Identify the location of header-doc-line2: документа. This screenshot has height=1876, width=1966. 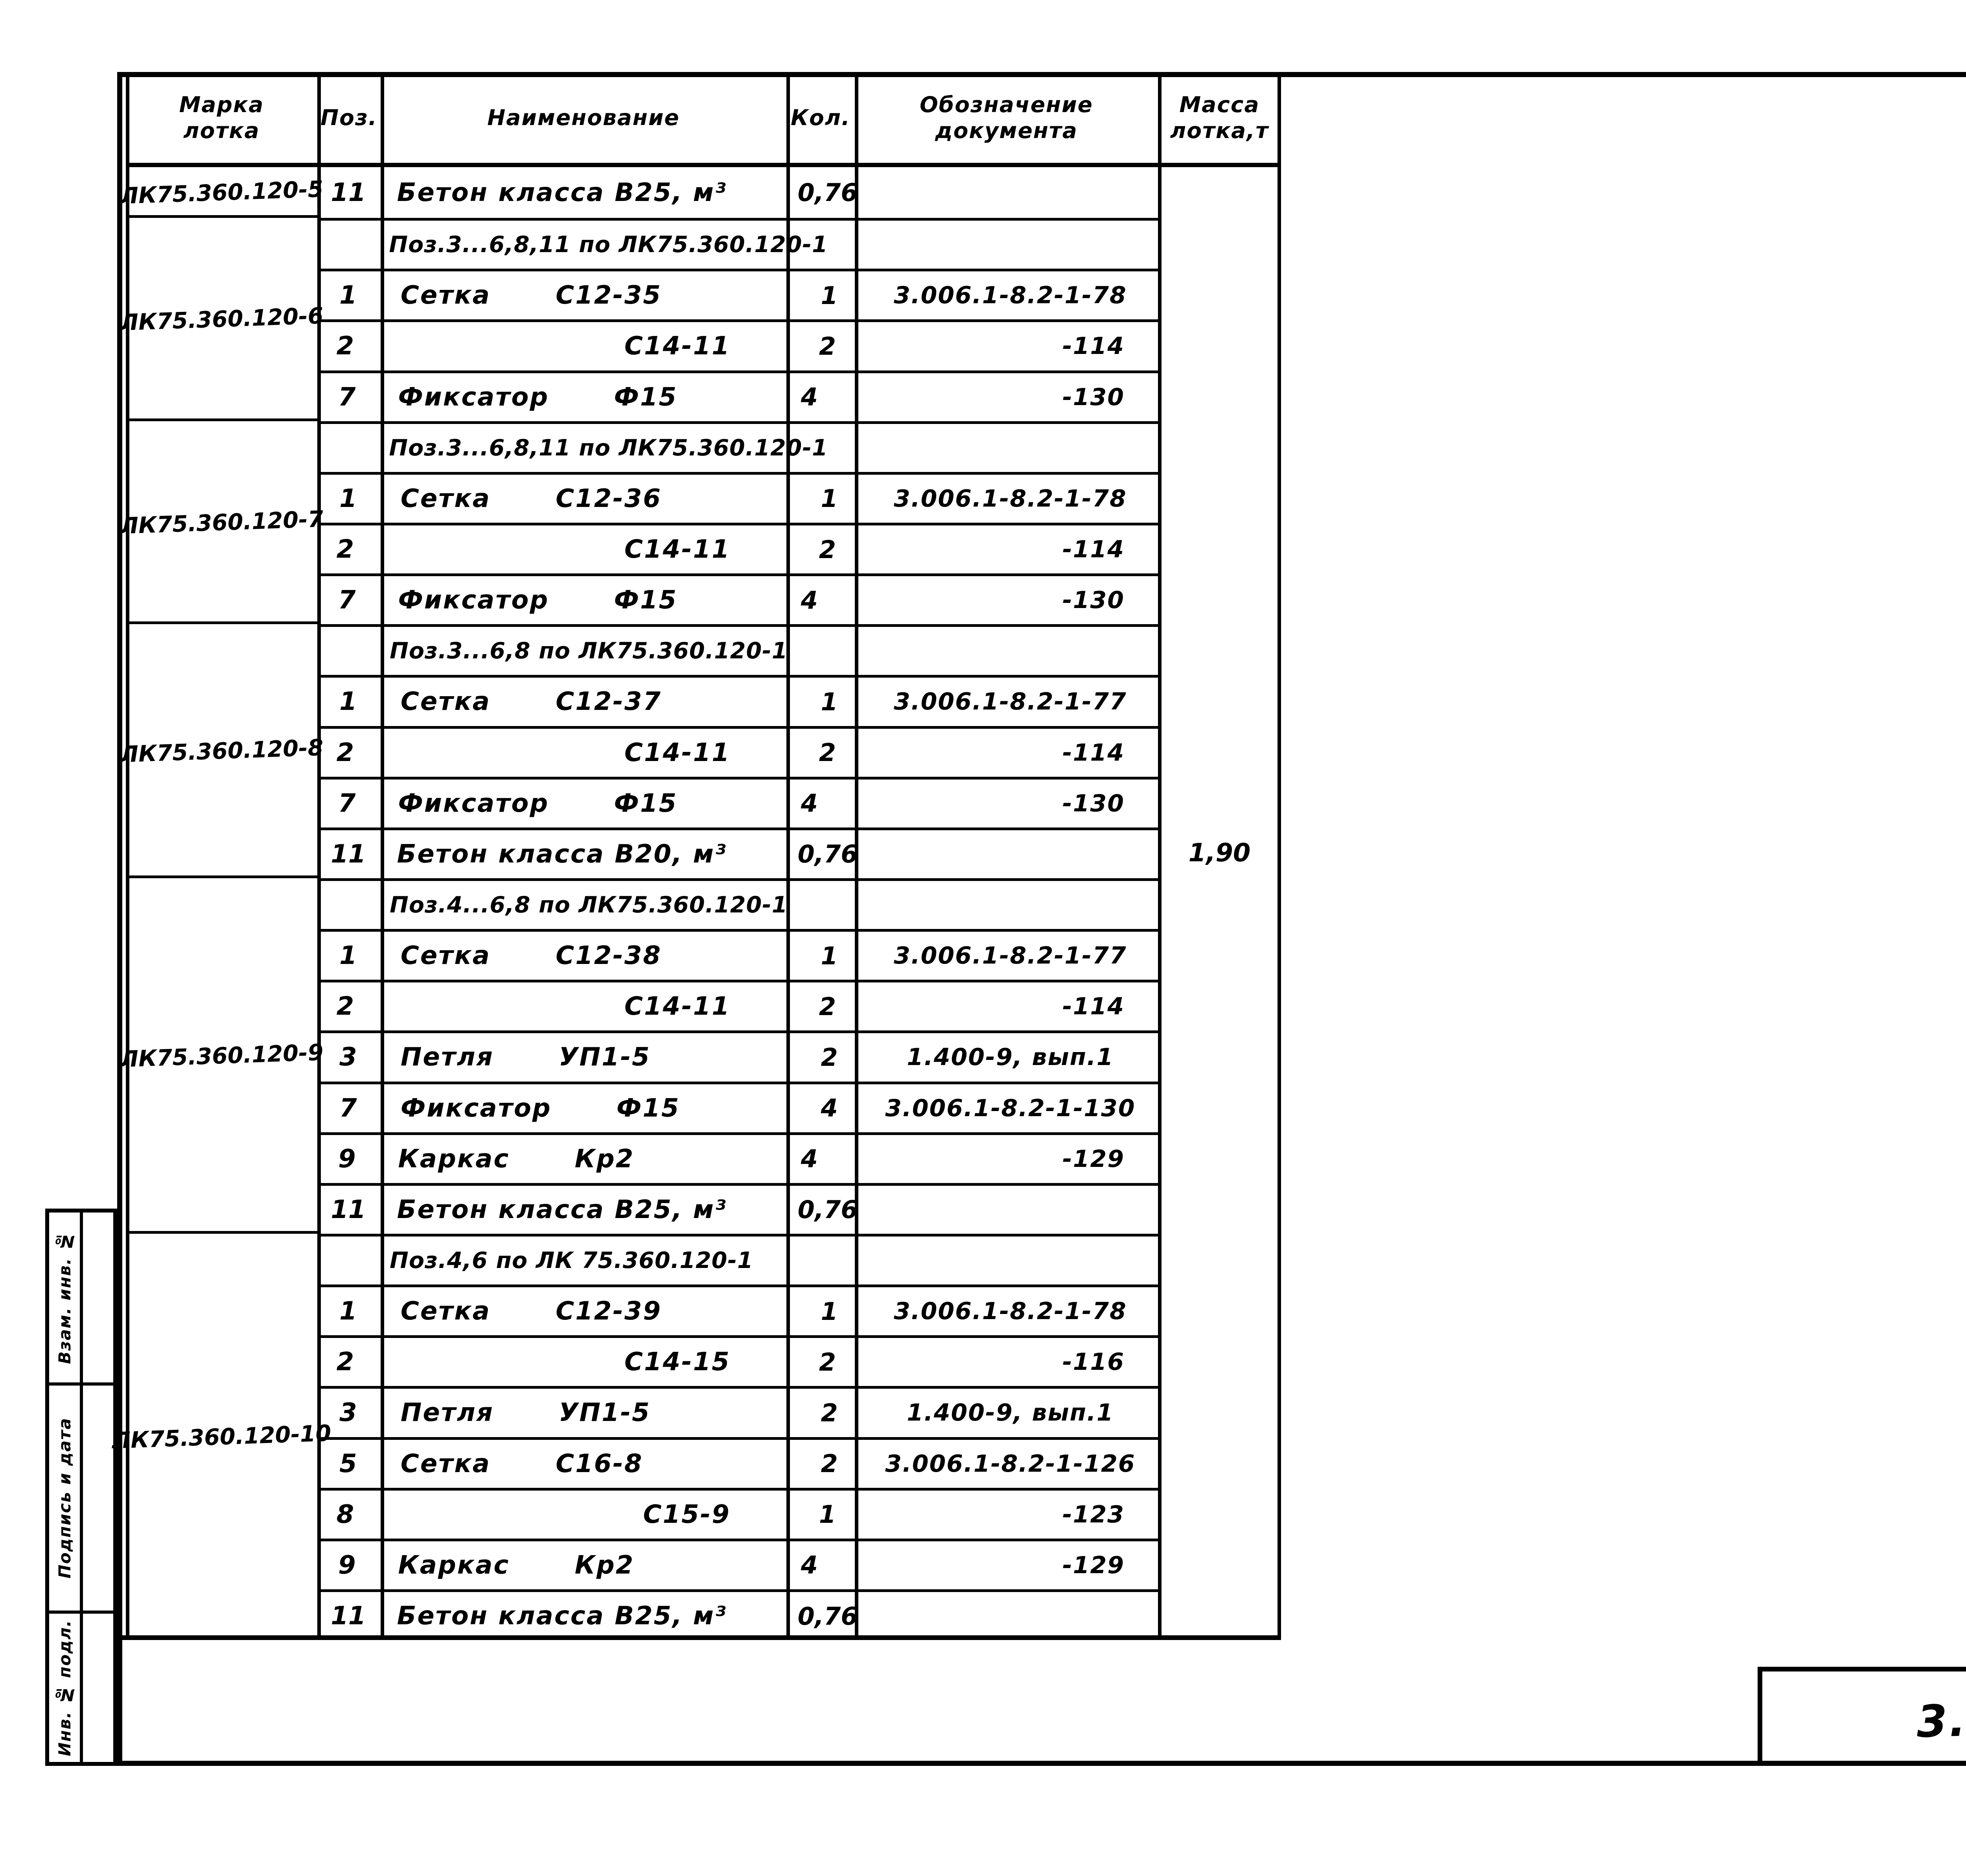
(1007, 130).